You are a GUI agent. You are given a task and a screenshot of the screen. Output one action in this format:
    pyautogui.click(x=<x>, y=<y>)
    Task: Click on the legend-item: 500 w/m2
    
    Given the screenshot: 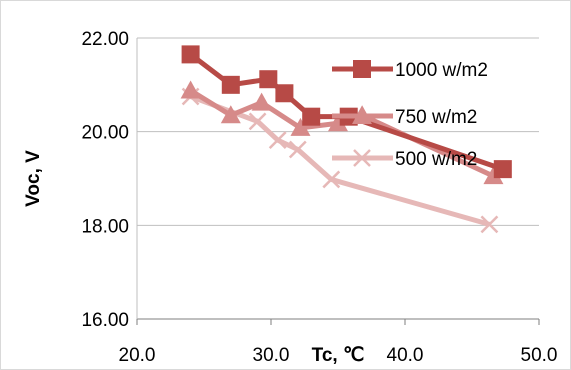 What is the action you would take?
    pyautogui.click(x=404, y=159)
    